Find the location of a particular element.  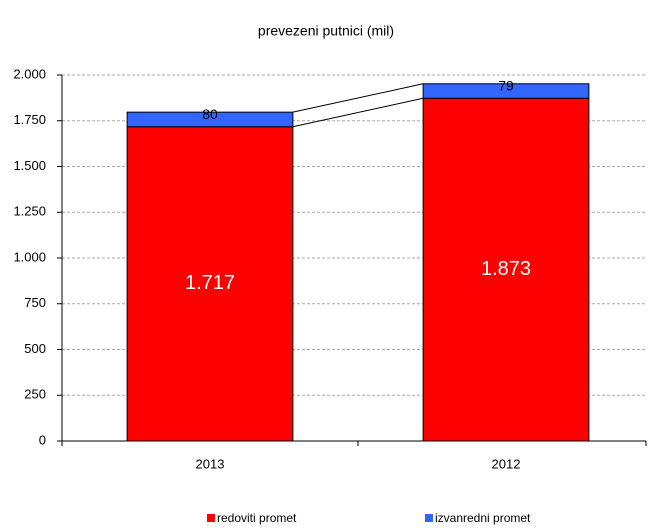

y-tick-label: 1.750 is located at coordinates (29, 119).